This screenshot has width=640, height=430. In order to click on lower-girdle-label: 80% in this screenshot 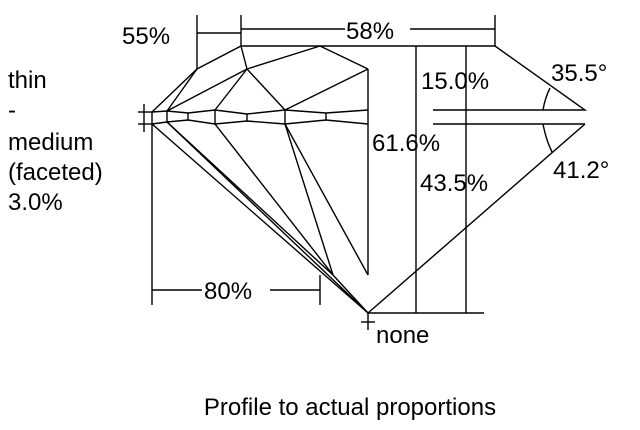, I will do `click(228, 291)`.